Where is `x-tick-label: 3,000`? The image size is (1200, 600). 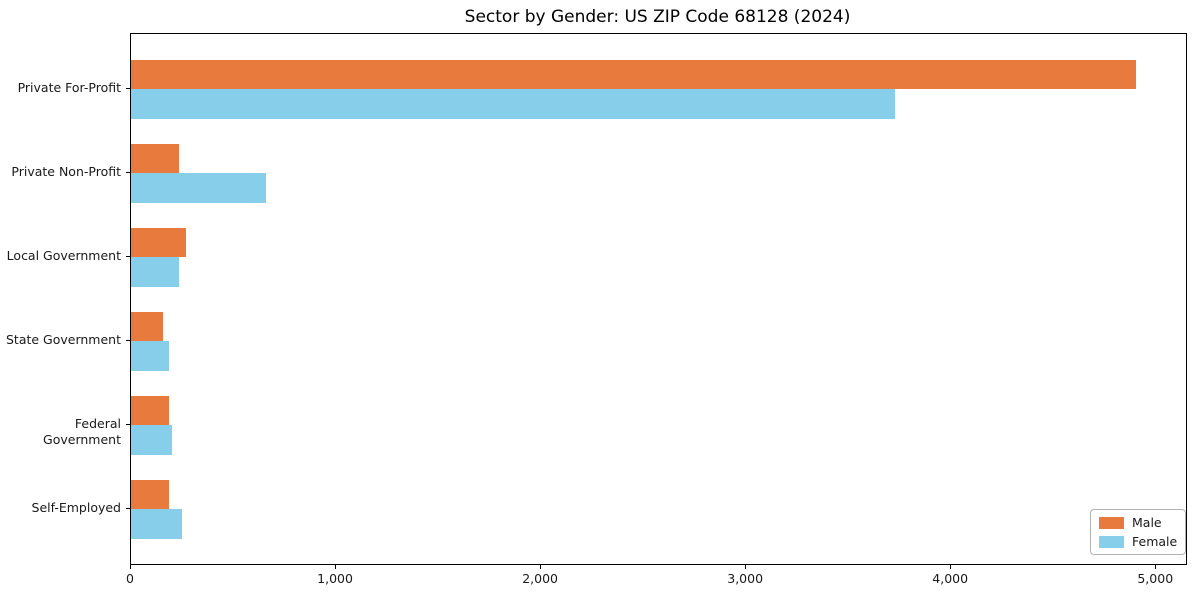 x-tick-label: 3,000 is located at coordinates (745, 578).